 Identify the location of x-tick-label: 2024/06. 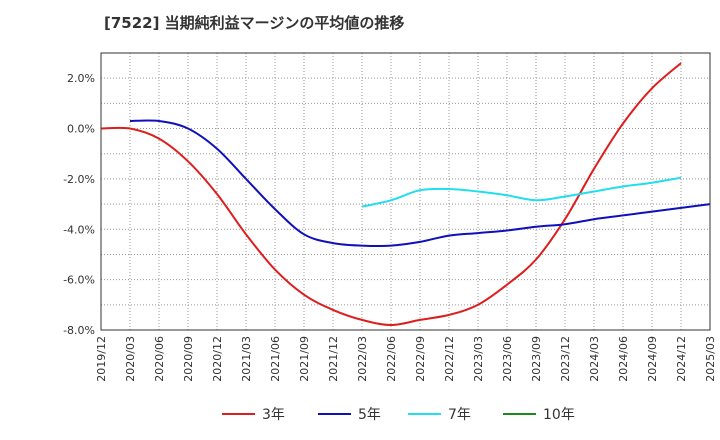
(623, 359).